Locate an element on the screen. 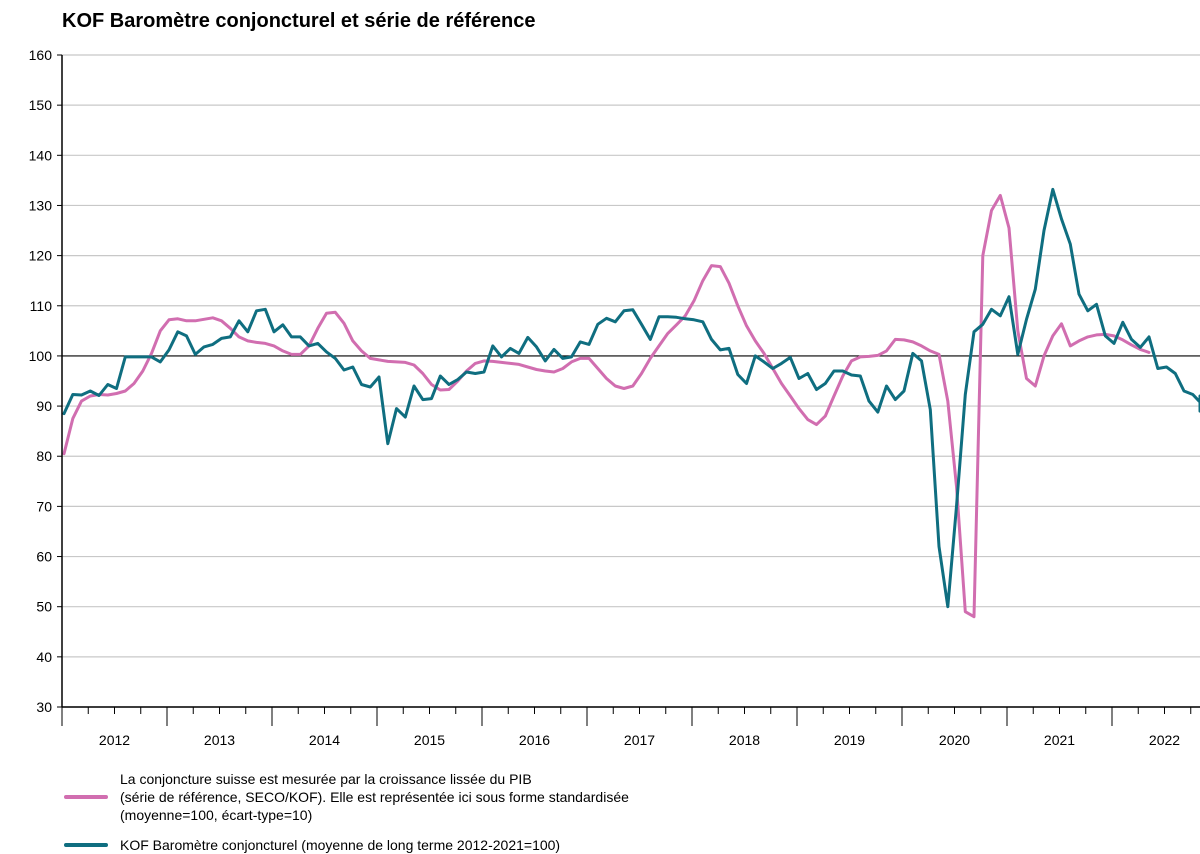 This screenshot has height=854, width=1200. y-tick-label: 40 is located at coordinates (44, 657).